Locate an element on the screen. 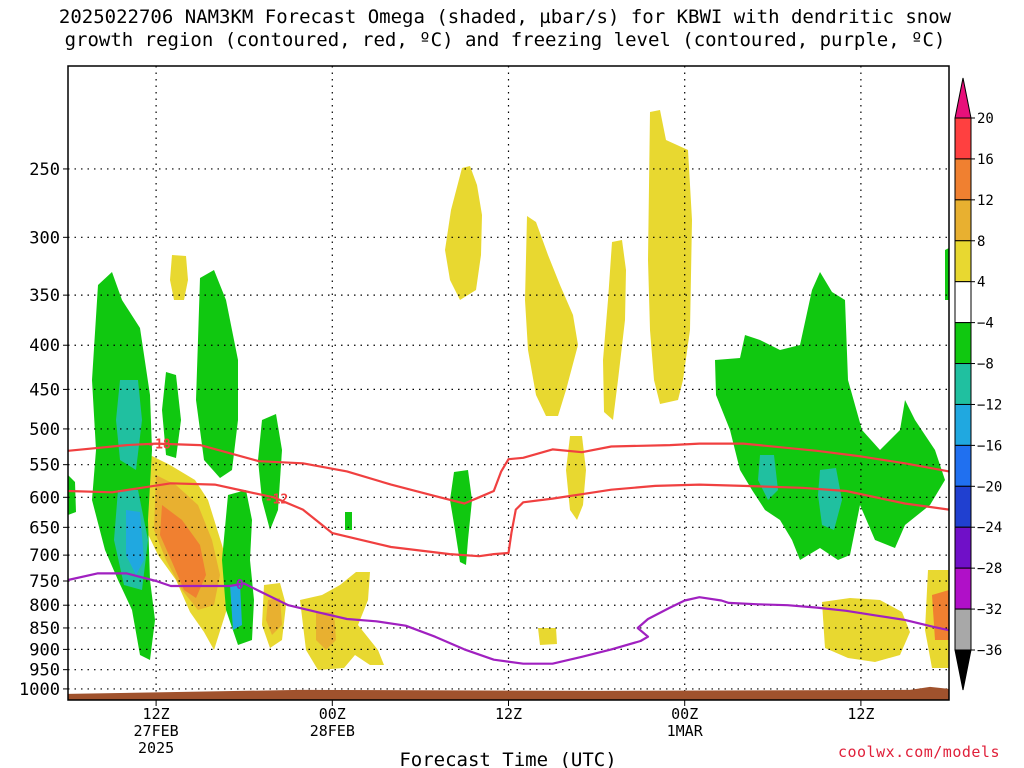 This screenshot has width=1024, height=768. x-tick-date: 1MAR is located at coordinates (685, 731).